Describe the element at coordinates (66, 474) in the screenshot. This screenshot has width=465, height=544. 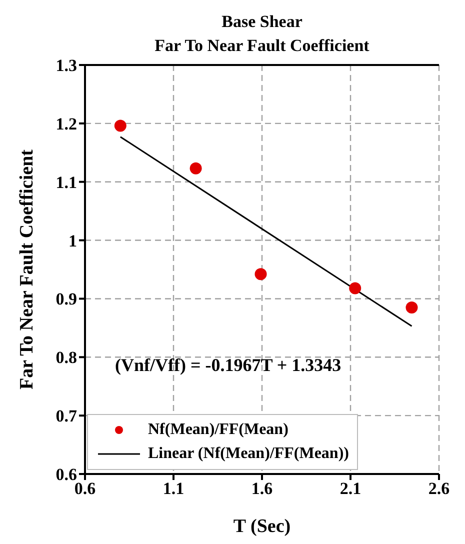
I see `y-tick-label: 0.6` at that location.